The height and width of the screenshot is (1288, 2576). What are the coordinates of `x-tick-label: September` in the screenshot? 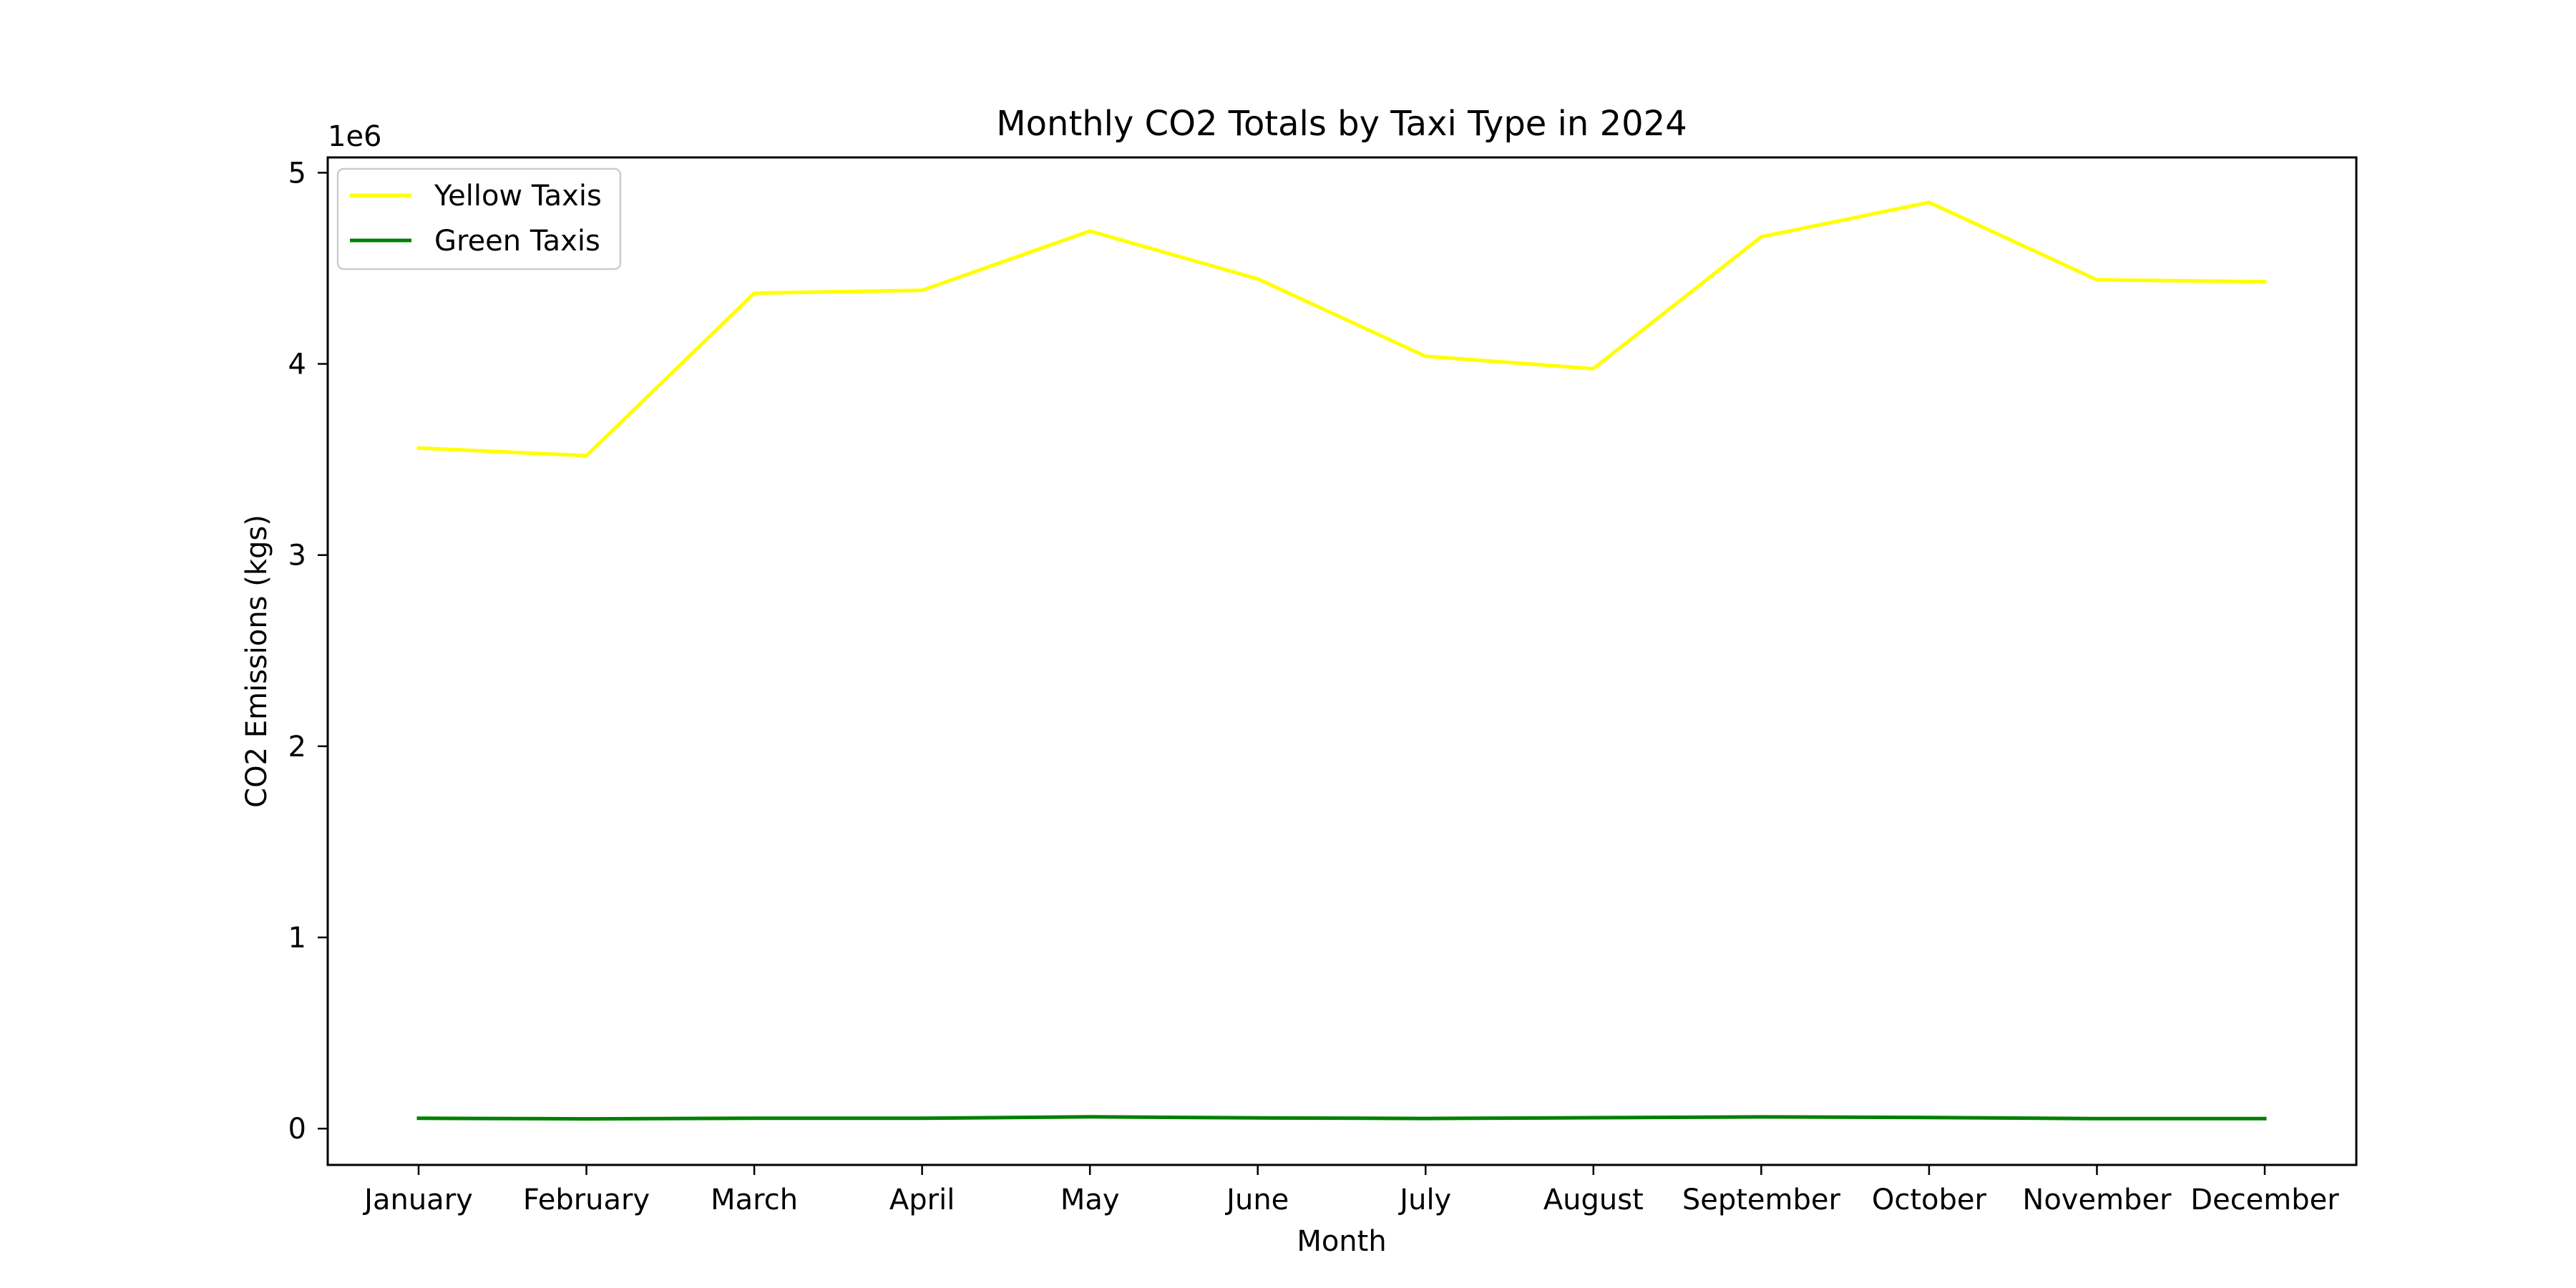 It's located at (1761, 1200).